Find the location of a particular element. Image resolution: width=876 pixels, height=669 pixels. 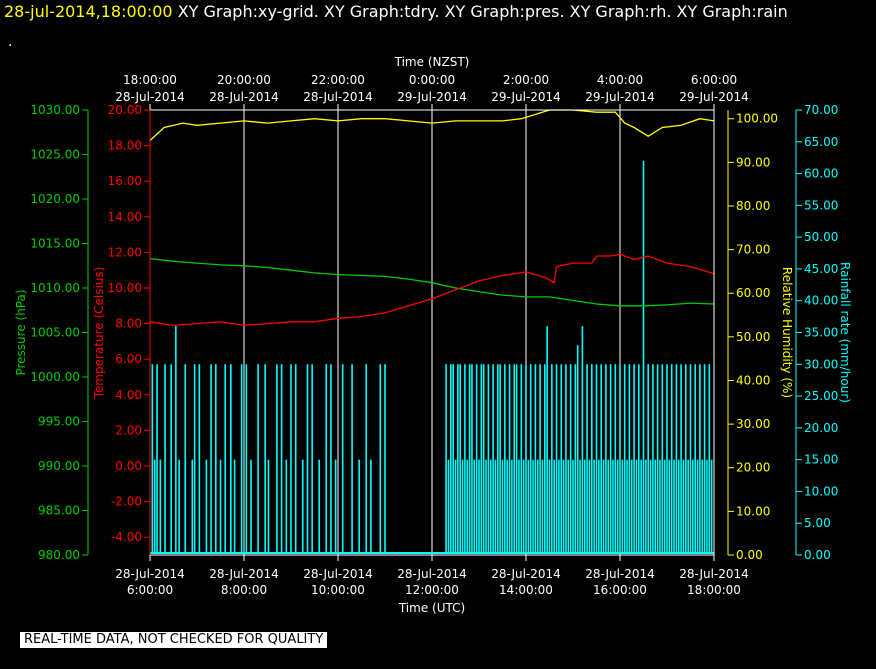

rain-tick-label: 15.00 is located at coordinates (821, 460).